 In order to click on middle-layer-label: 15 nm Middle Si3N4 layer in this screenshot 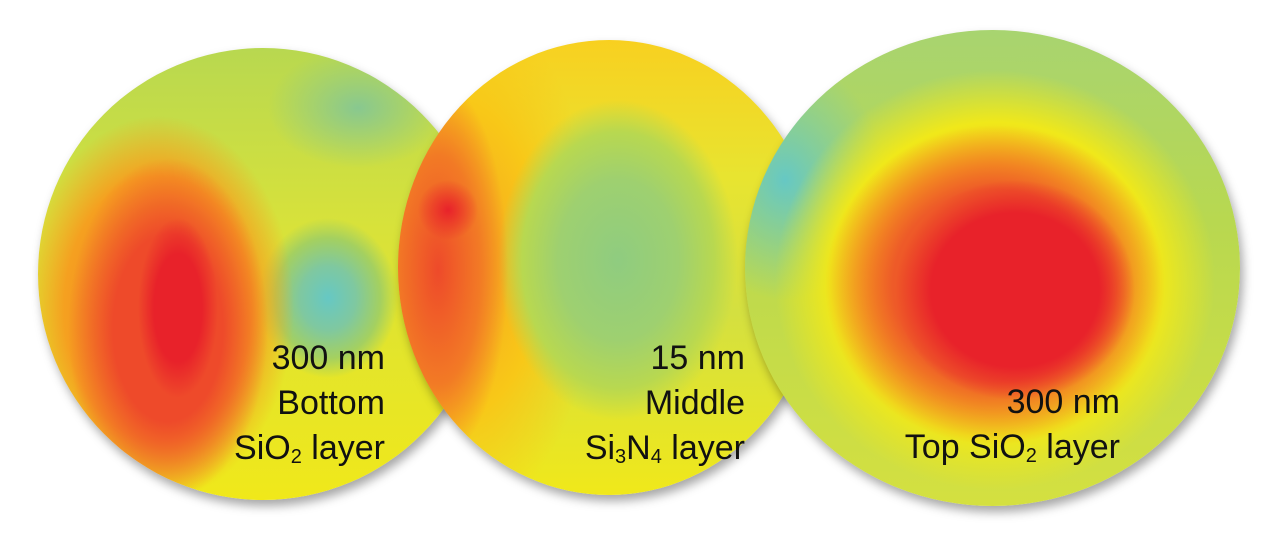, I will do `click(665, 403)`.